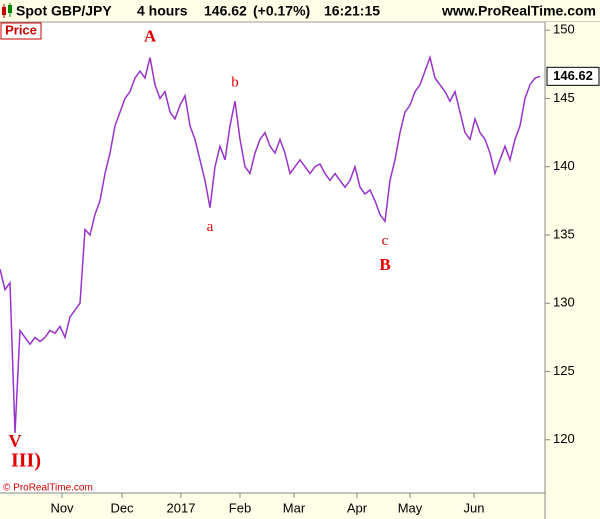 Image resolution: width=600 pixels, height=519 pixels. What do you see at coordinates (385, 241) in the screenshot?
I see `wave-label: c` at bounding box center [385, 241].